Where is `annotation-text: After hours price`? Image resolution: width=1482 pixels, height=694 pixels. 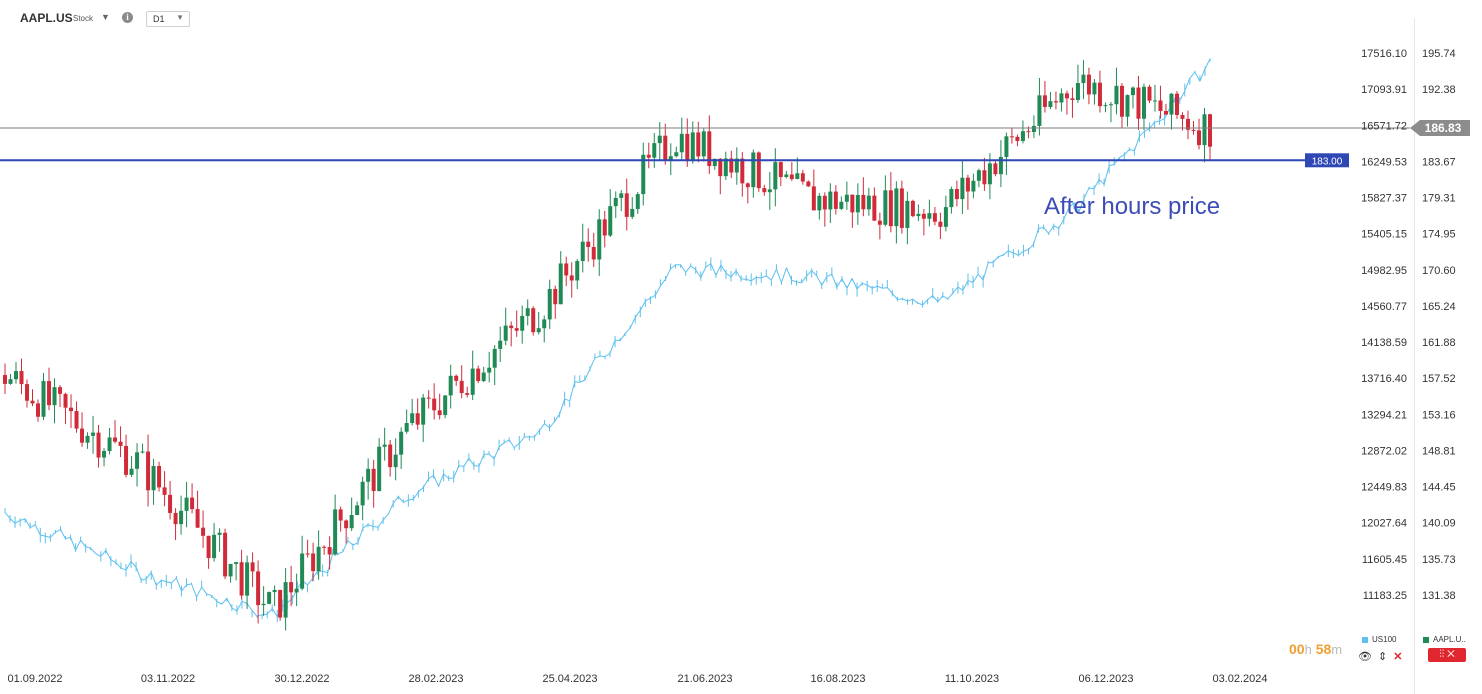 annotation-text: After hours price is located at coordinates (1132, 206).